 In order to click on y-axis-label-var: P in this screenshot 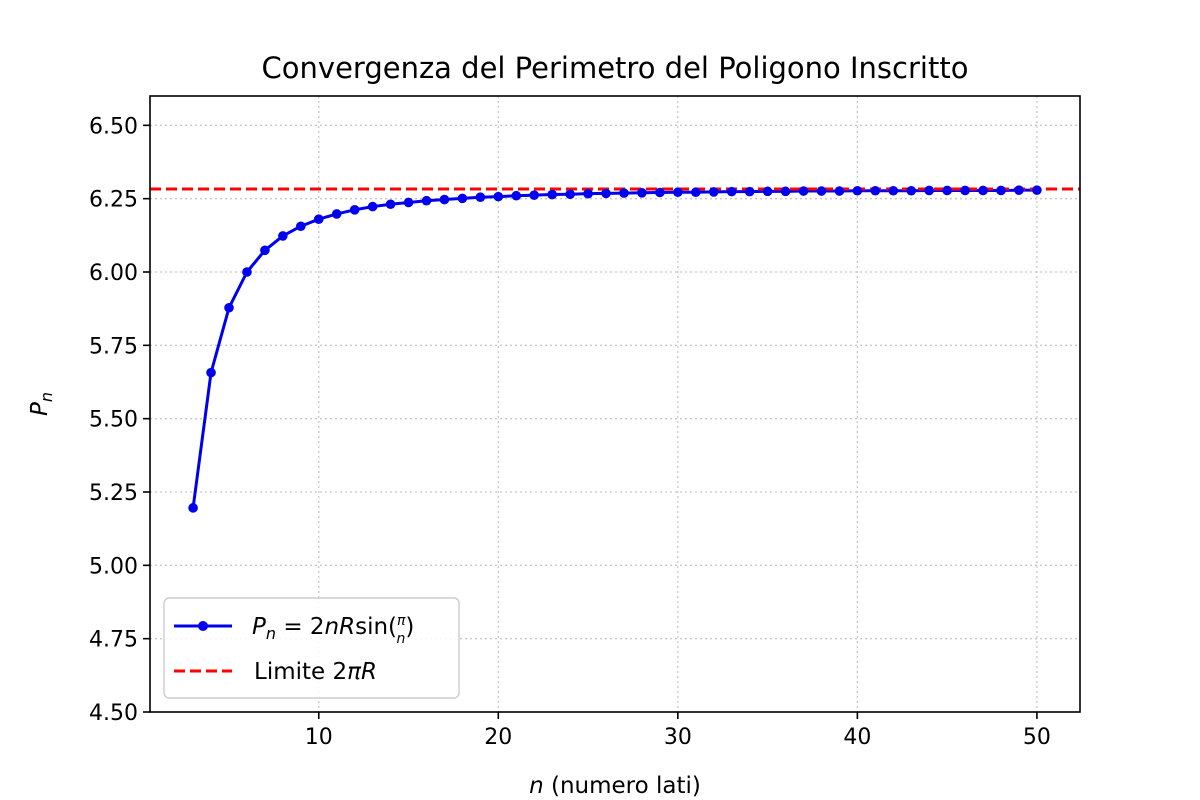, I will do `click(40, 409)`.